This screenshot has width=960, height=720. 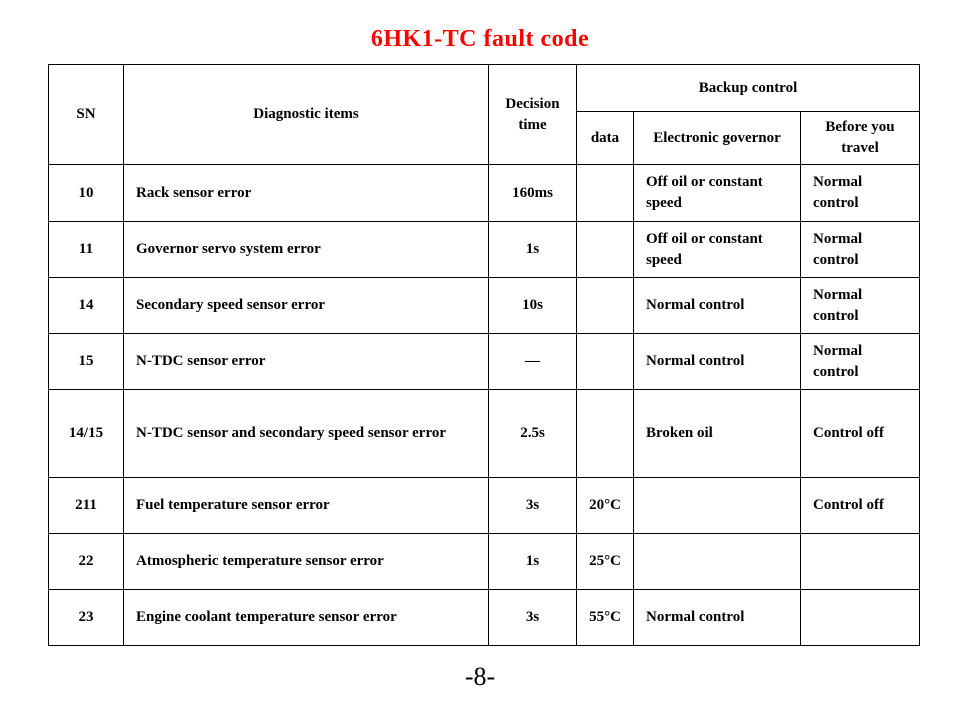 I want to click on cell-sn: 211, so click(x=86, y=505).